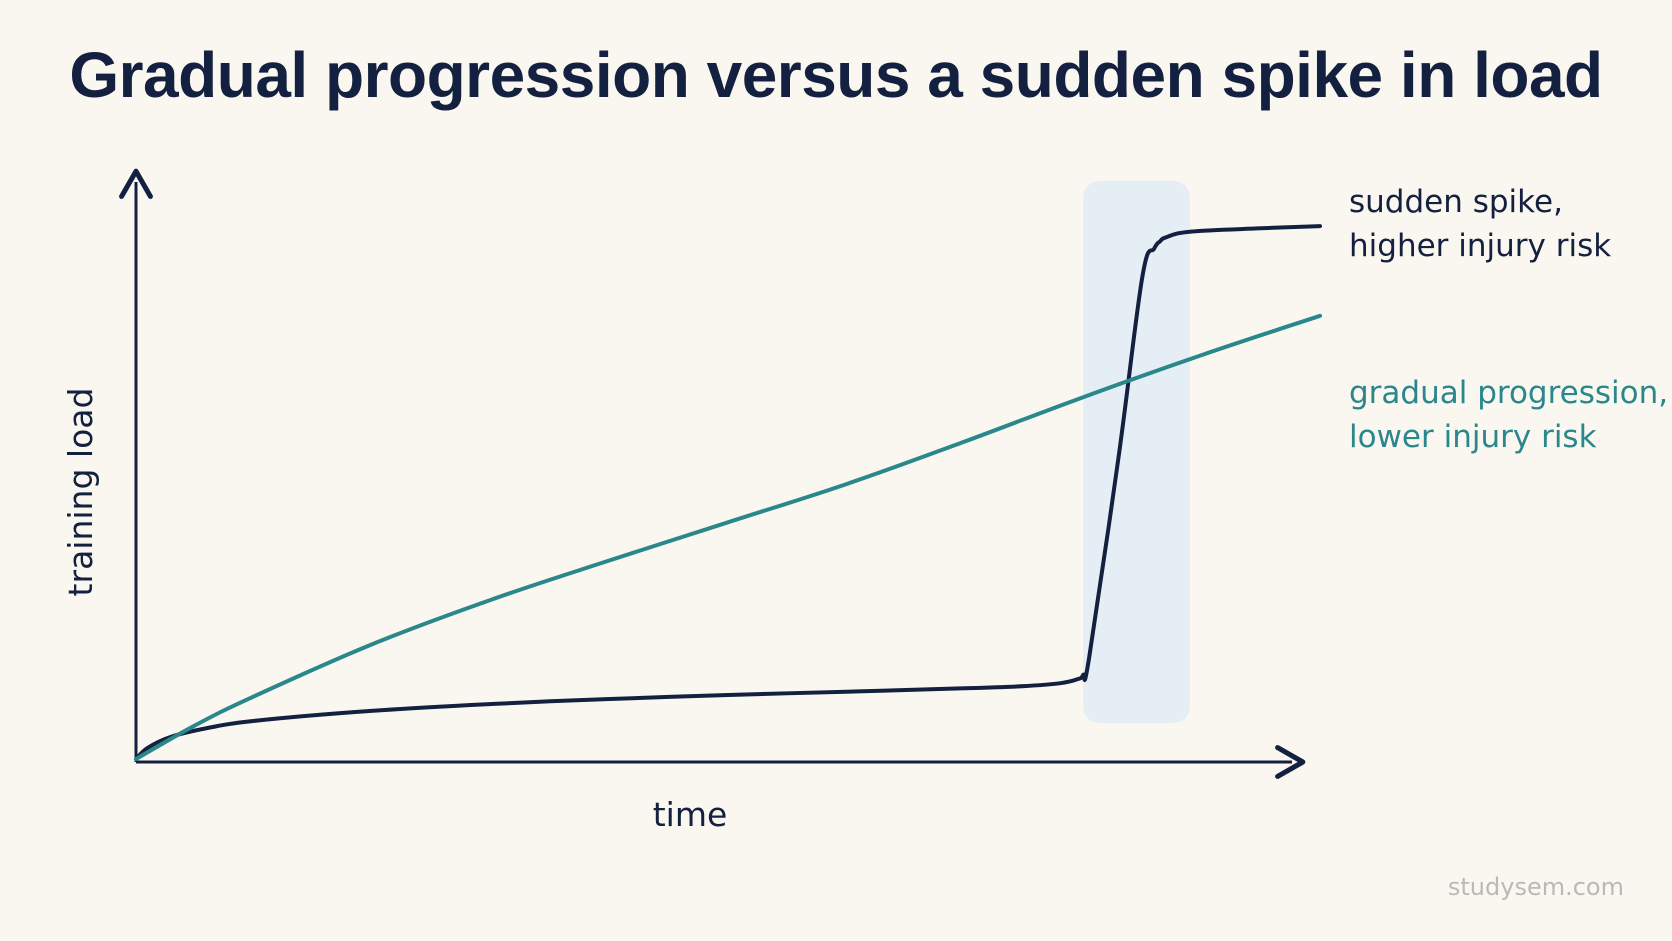 The width and height of the screenshot is (1672, 941). What do you see at coordinates (690, 814) in the screenshot?
I see `x-axis-label: time` at bounding box center [690, 814].